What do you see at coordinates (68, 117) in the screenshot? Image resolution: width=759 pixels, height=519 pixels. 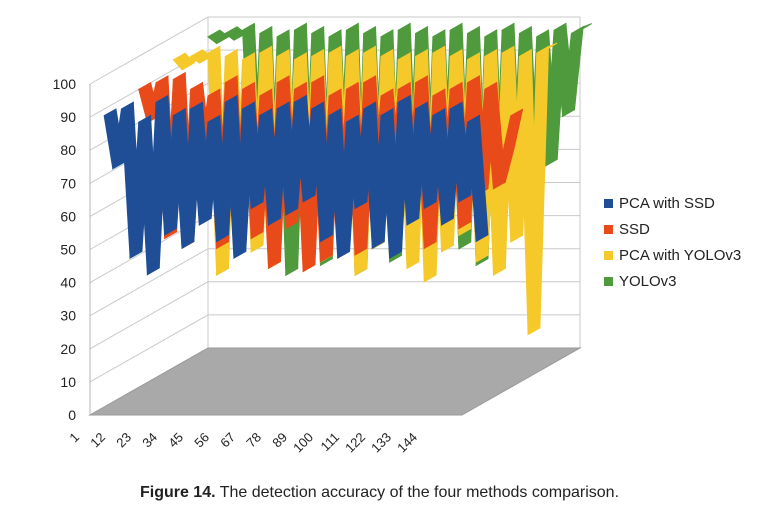 I see `y-tick-label: 90` at bounding box center [68, 117].